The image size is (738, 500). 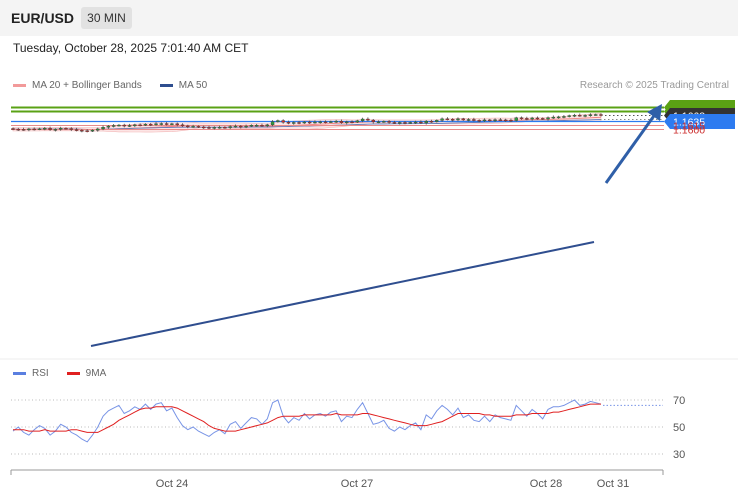 What do you see at coordinates (679, 455) in the screenshot?
I see `rsi-tick-label: 30` at bounding box center [679, 455].